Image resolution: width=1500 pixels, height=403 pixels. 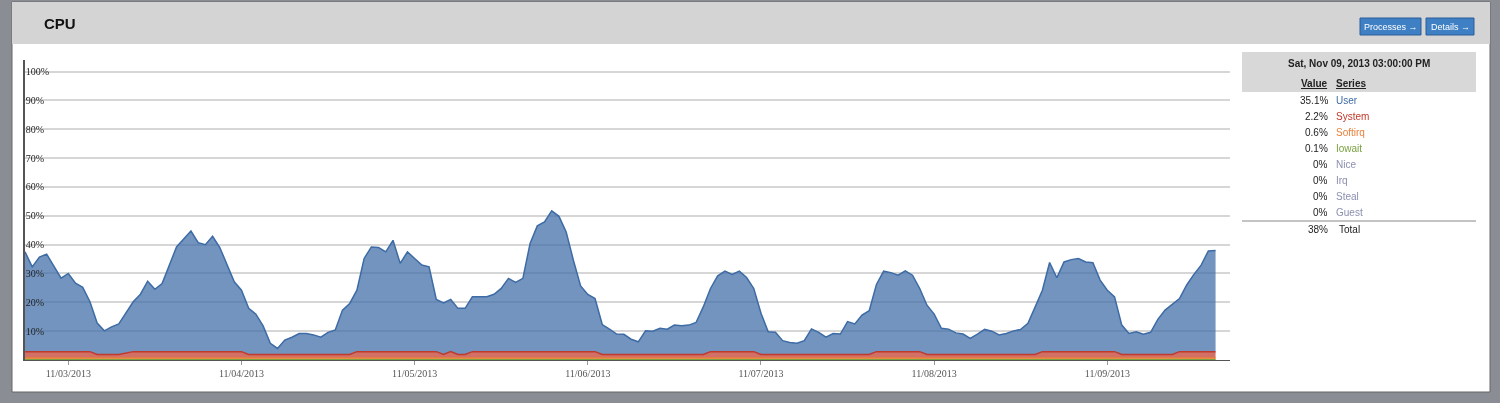 What do you see at coordinates (1349, 212) in the screenshot?
I see `text: Guest` at bounding box center [1349, 212].